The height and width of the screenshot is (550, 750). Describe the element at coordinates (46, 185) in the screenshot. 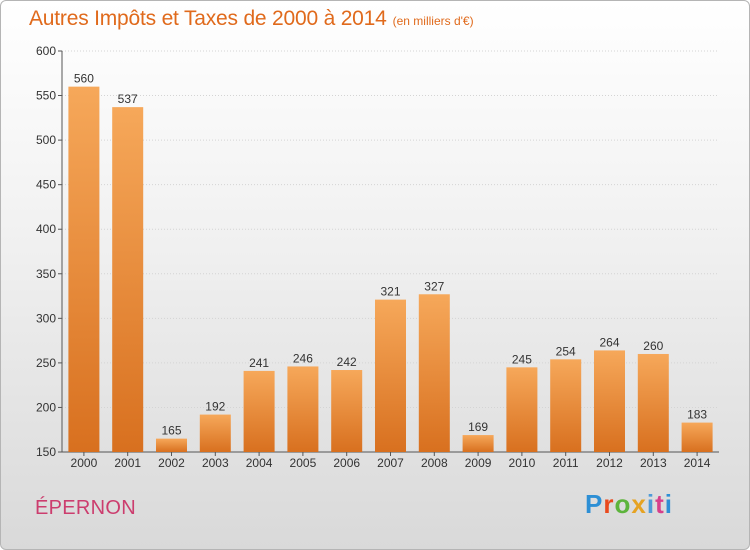

I see `y-tick-label: 450` at that location.